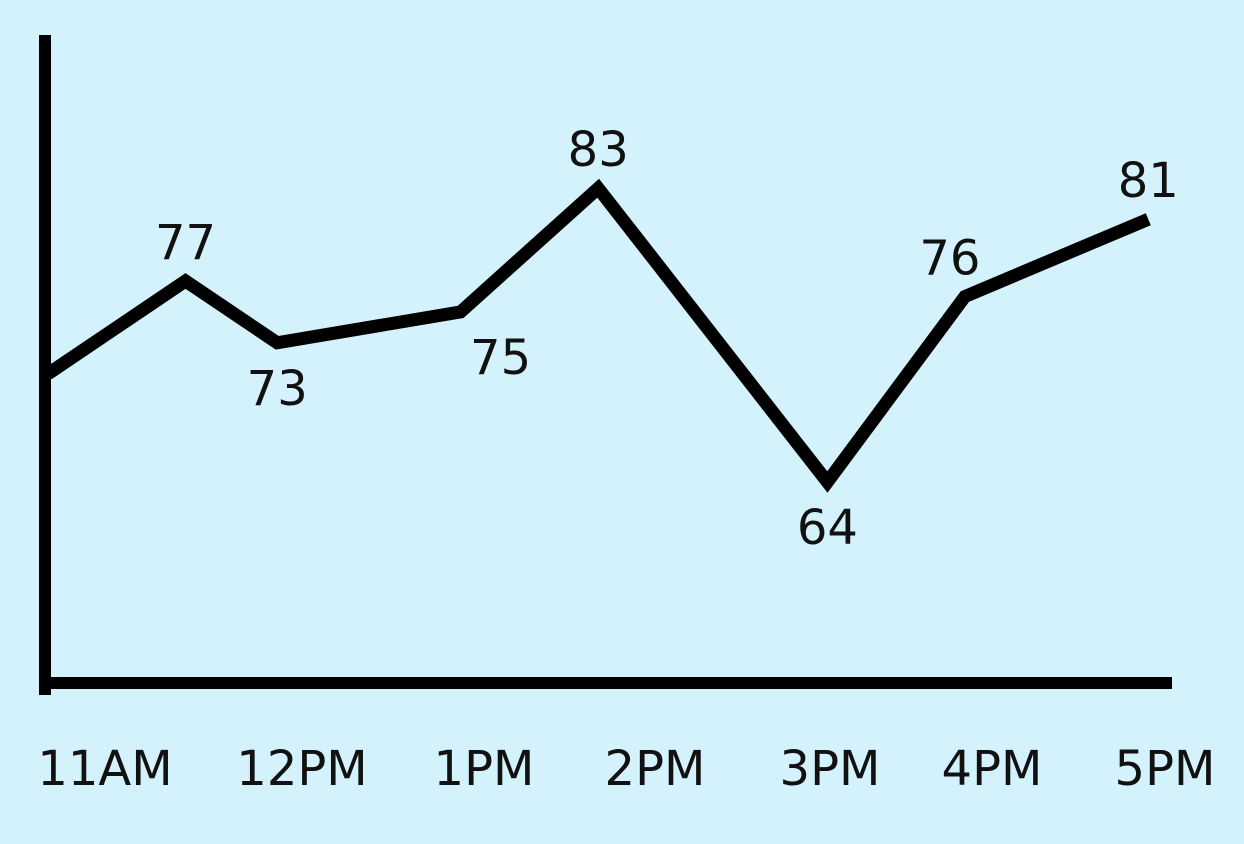 The image size is (1244, 844). What do you see at coordinates (1165, 769) in the screenshot?
I see `x-tick-label: 5PM` at bounding box center [1165, 769].